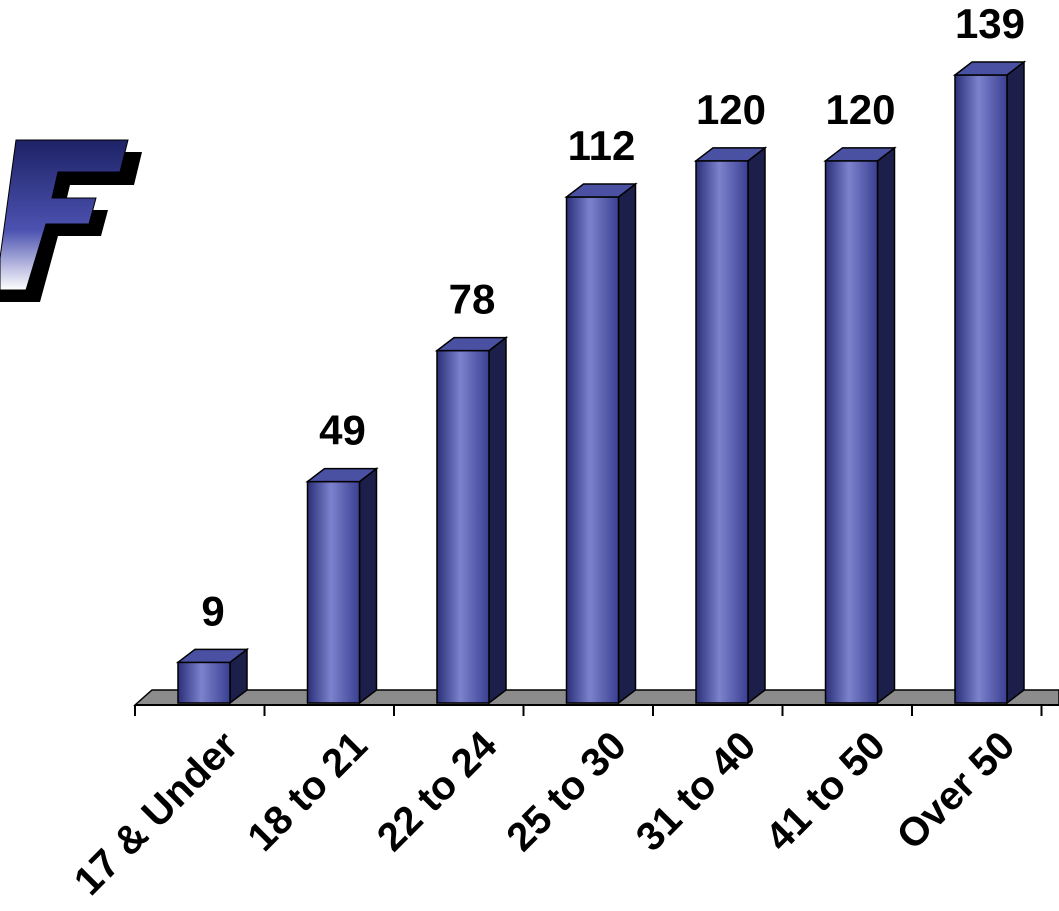  I want to click on f-logo-icon, so click(71, 220).